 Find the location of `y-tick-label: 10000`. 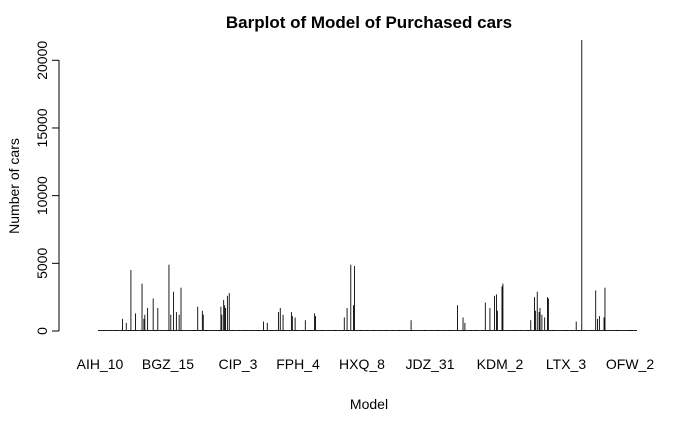

y-tick-label: 10000 is located at coordinates (42, 195).